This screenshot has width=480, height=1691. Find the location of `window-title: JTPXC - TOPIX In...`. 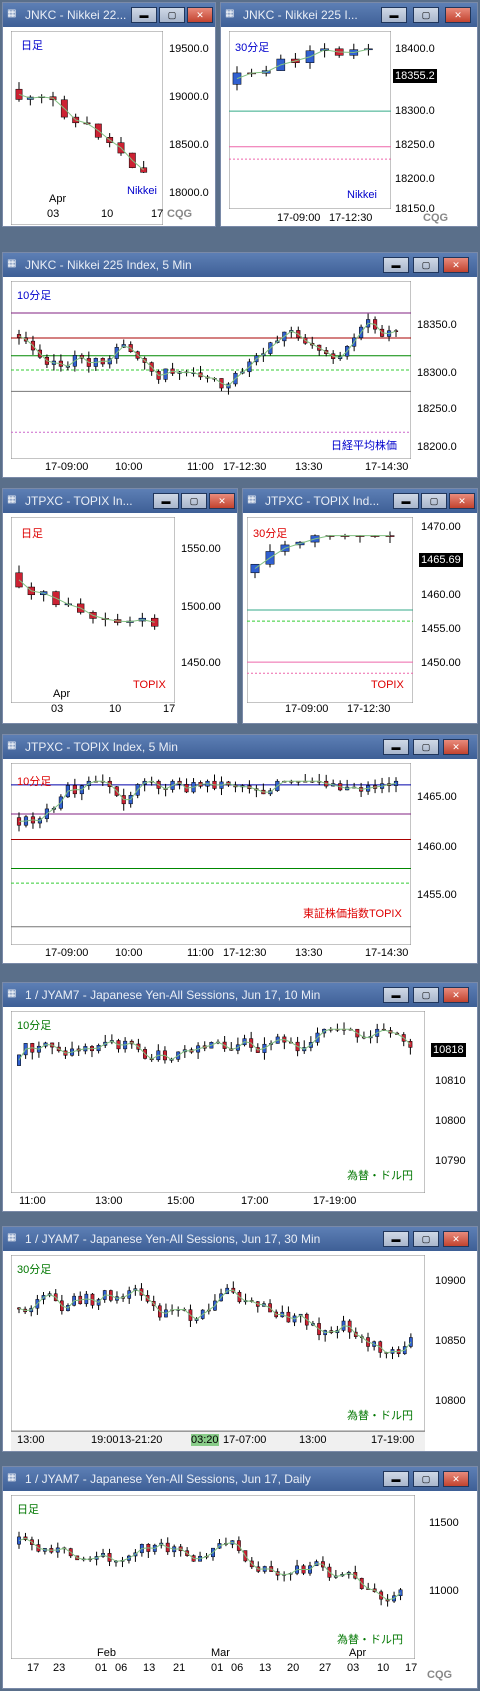

window-title: JTPXC - TOPIX In... is located at coordinates (79, 501).